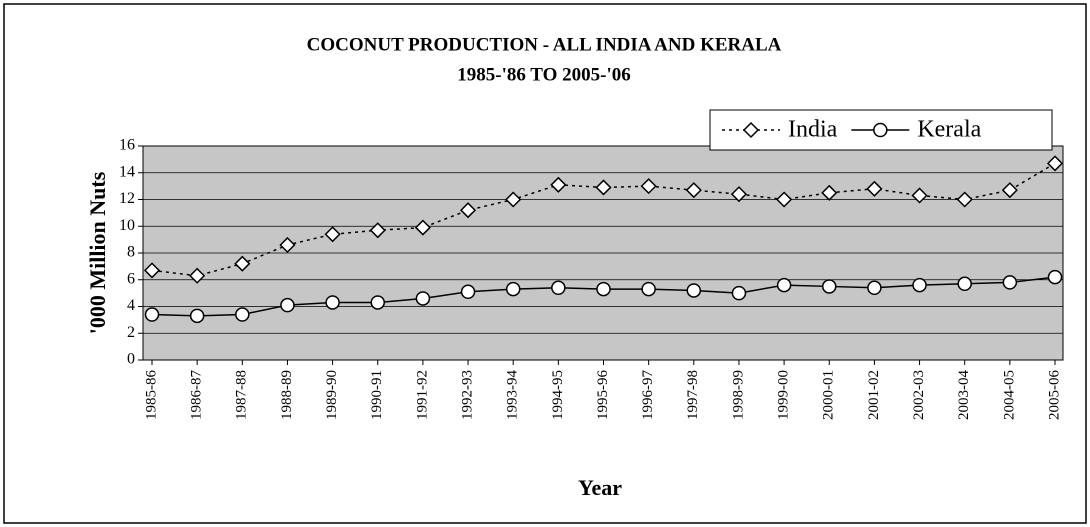 This screenshot has height=527, width=1090. I want to click on x-tick-label: 1991-92, so click(422, 395).